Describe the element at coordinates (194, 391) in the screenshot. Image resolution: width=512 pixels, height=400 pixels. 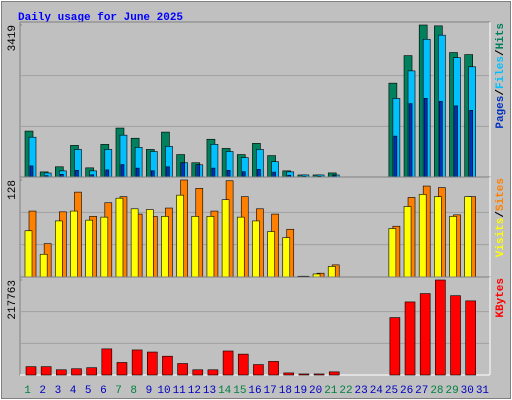
I see `x-tick-label: 12` at that location.